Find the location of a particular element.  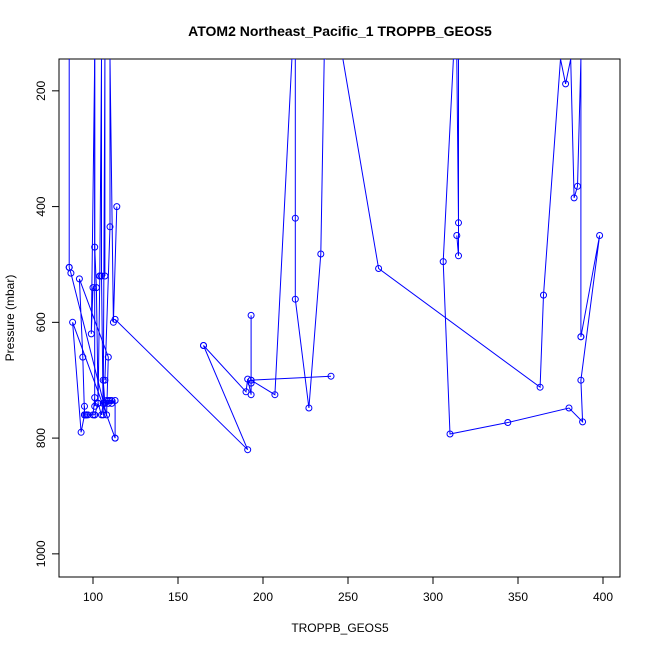

x-tick-label: 100 is located at coordinates (93, 597).